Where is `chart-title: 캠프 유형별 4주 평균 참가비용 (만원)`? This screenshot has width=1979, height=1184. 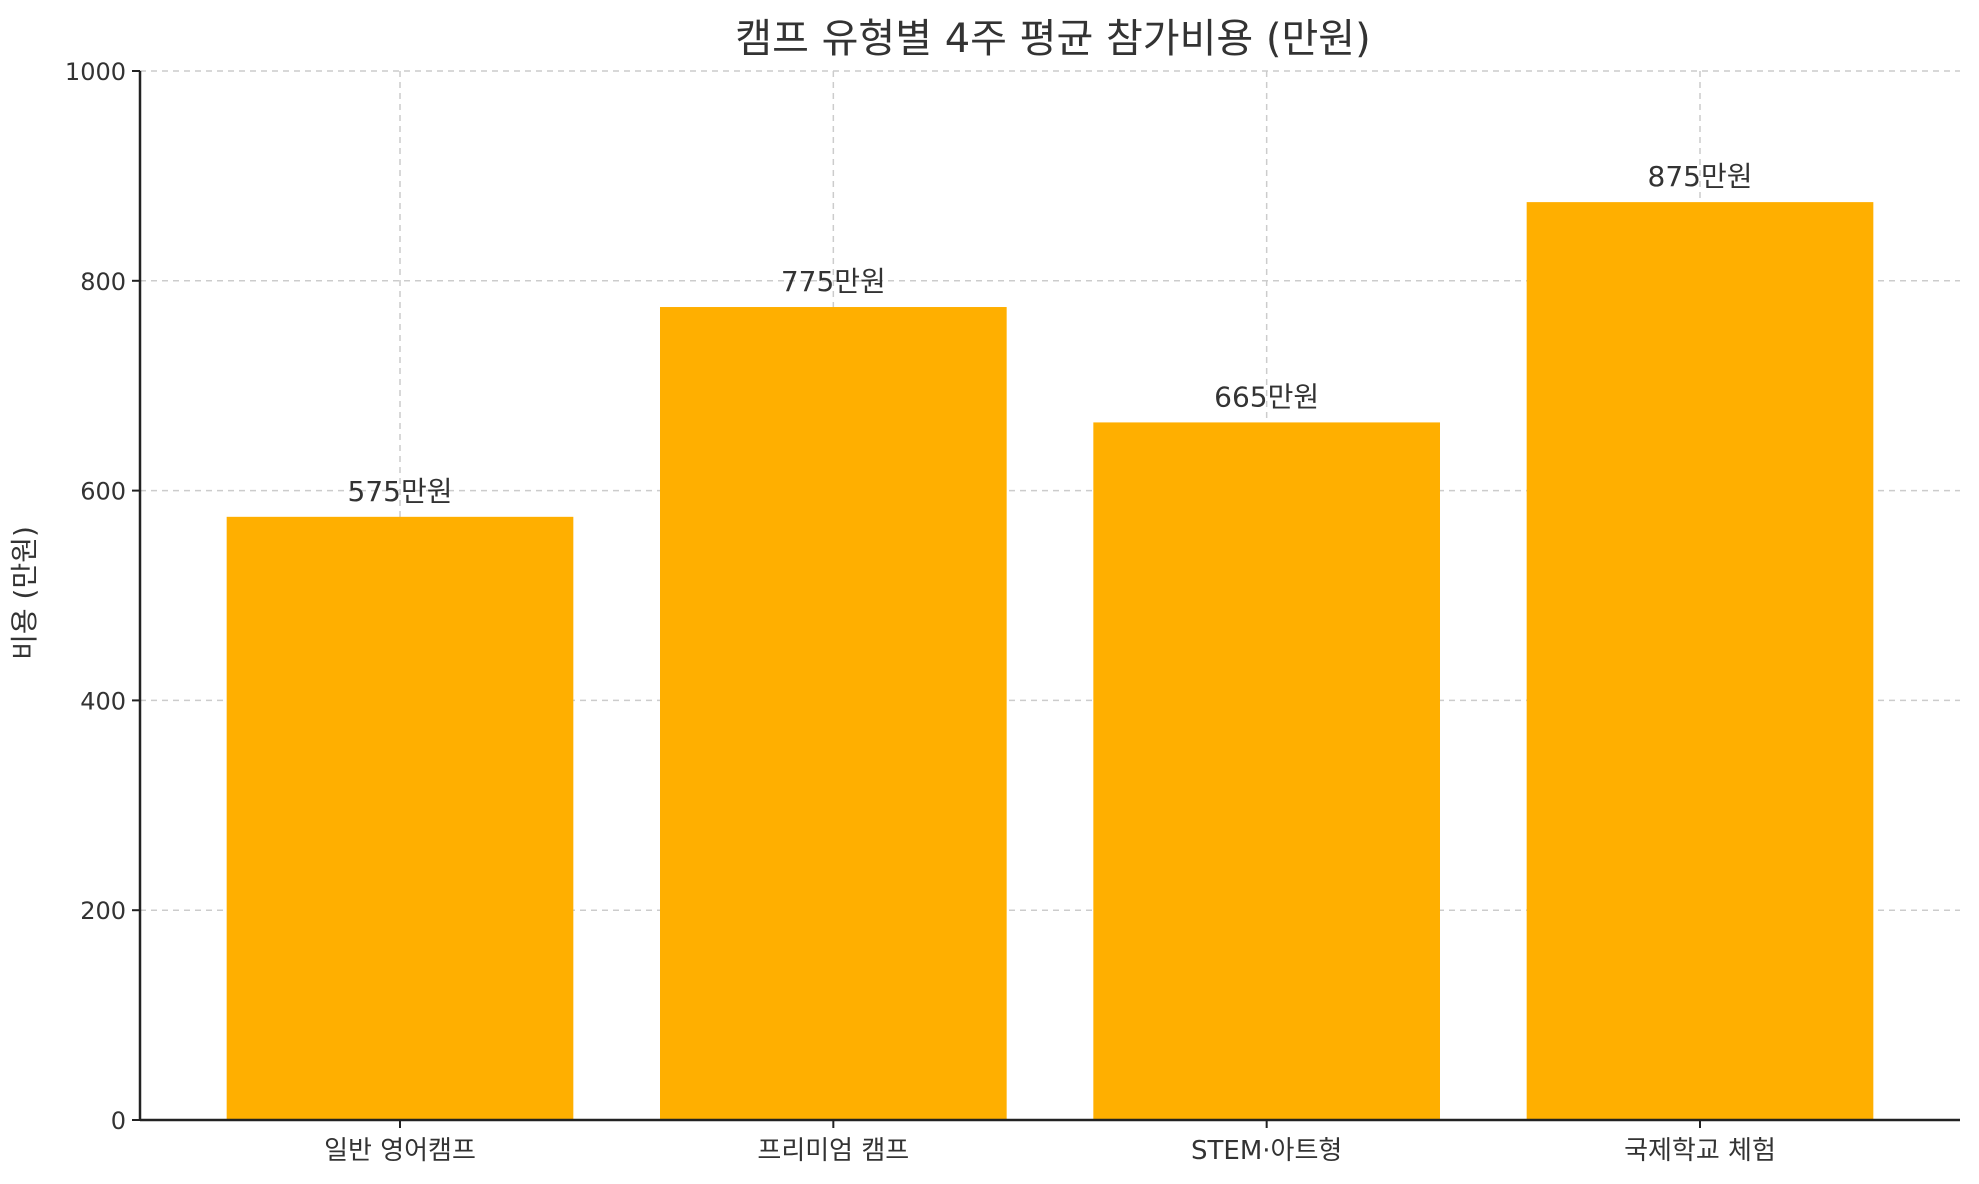 chart-title: 캠프 유형별 4주 평균 참가비용 (만원) is located at coordinates (1052, 39).